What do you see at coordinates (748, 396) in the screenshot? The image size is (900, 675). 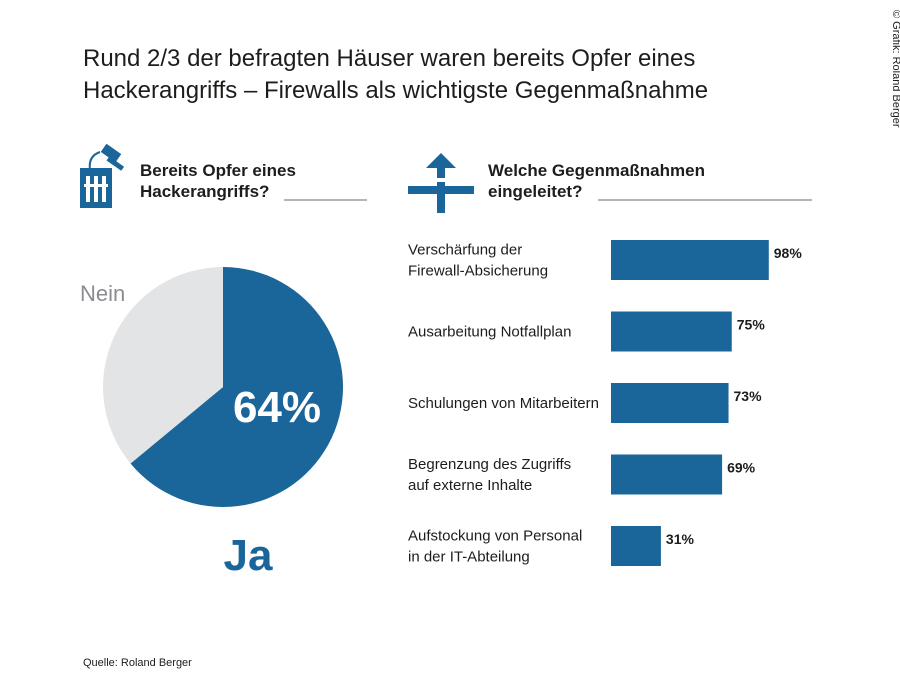 I see `bar-value-label: 73%` at bounding box center [748, 396].